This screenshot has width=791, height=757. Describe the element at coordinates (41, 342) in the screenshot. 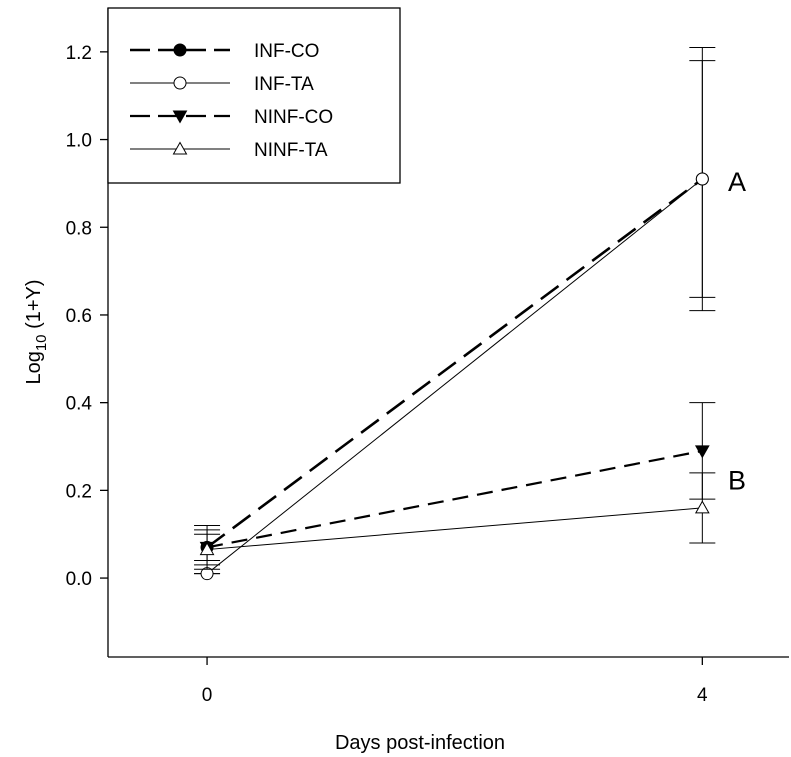

I see `y-axis-title-subscript: 10` at that location.